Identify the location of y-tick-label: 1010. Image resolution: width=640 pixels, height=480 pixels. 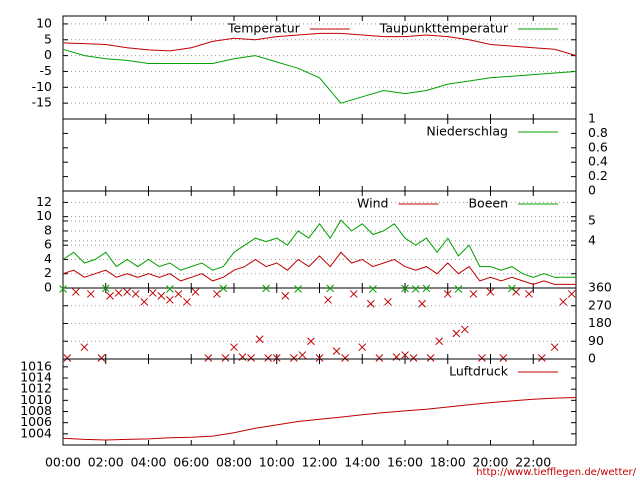
(36, 399).